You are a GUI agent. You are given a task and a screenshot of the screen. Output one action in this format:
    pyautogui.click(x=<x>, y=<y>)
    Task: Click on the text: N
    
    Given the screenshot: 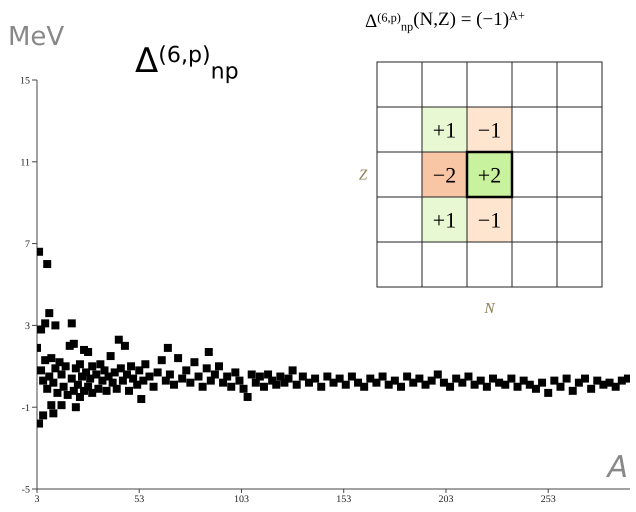 What is the action you would take?
    pyautogui.click(x=489, y=309)
    